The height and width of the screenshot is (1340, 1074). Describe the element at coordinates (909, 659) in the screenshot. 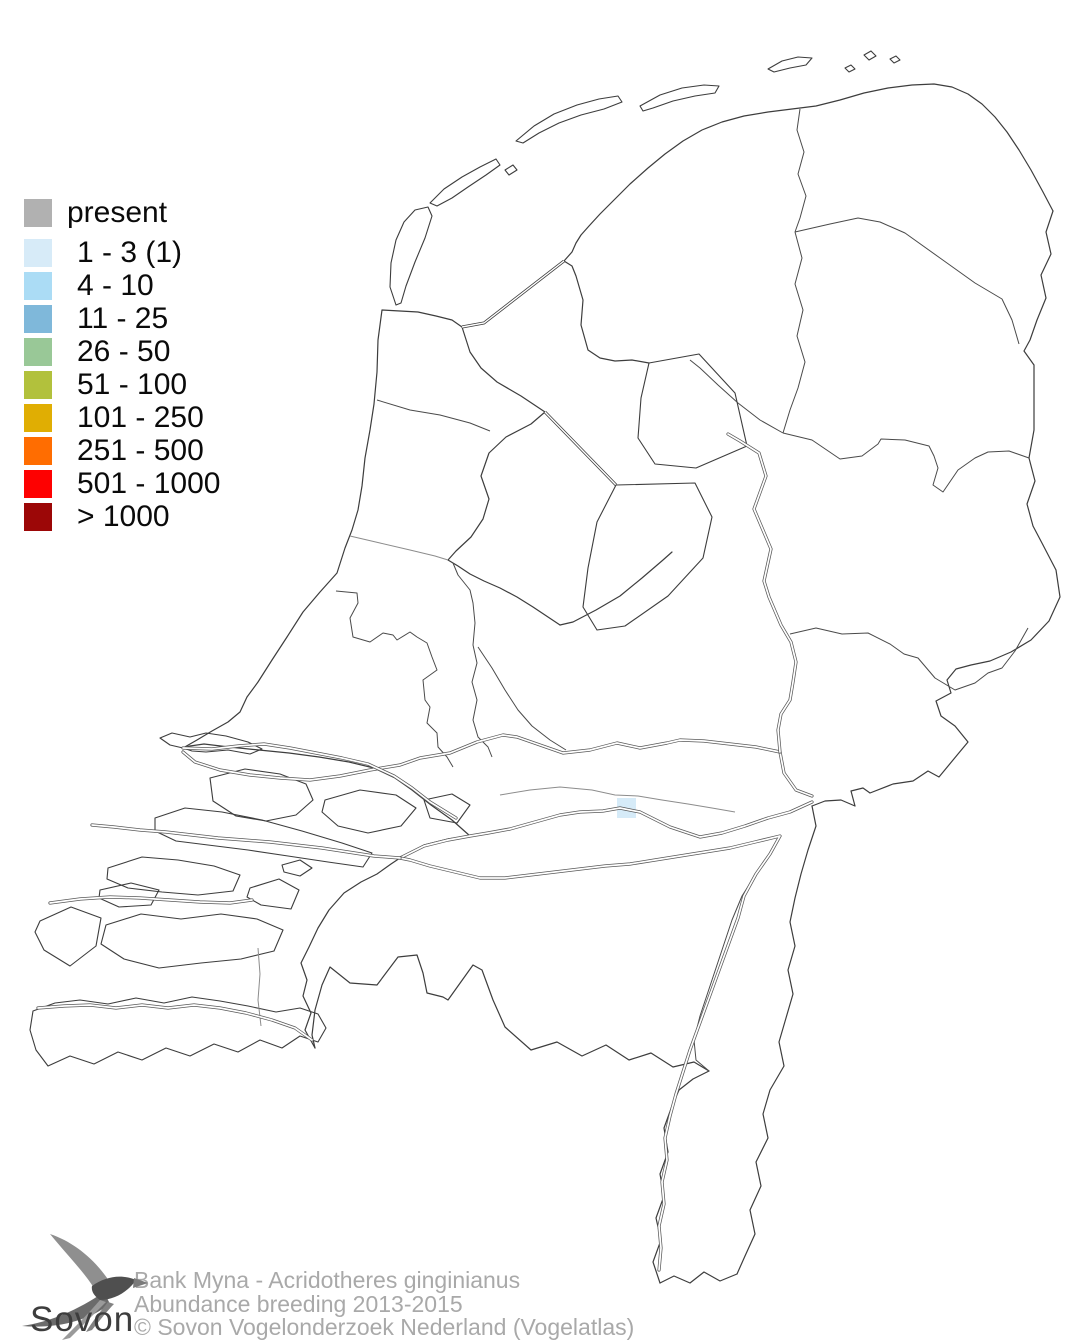

I see `border-overijssel-gelderland` at that location.